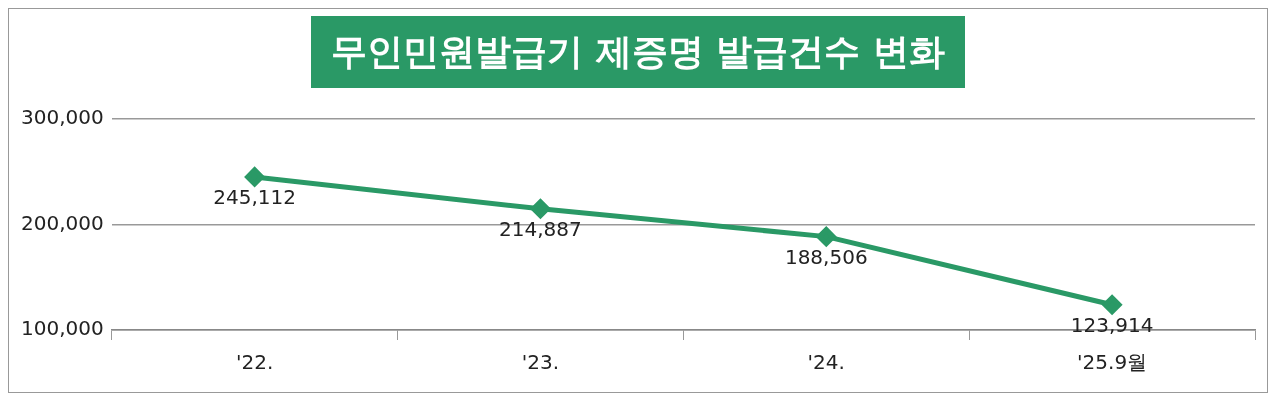 The width and height of the screenshot is (1276, 401). What do you see at coordinates (826, 256) in the screenshot?
I see `data-label: 188,506` at bounding box center [826, 256].